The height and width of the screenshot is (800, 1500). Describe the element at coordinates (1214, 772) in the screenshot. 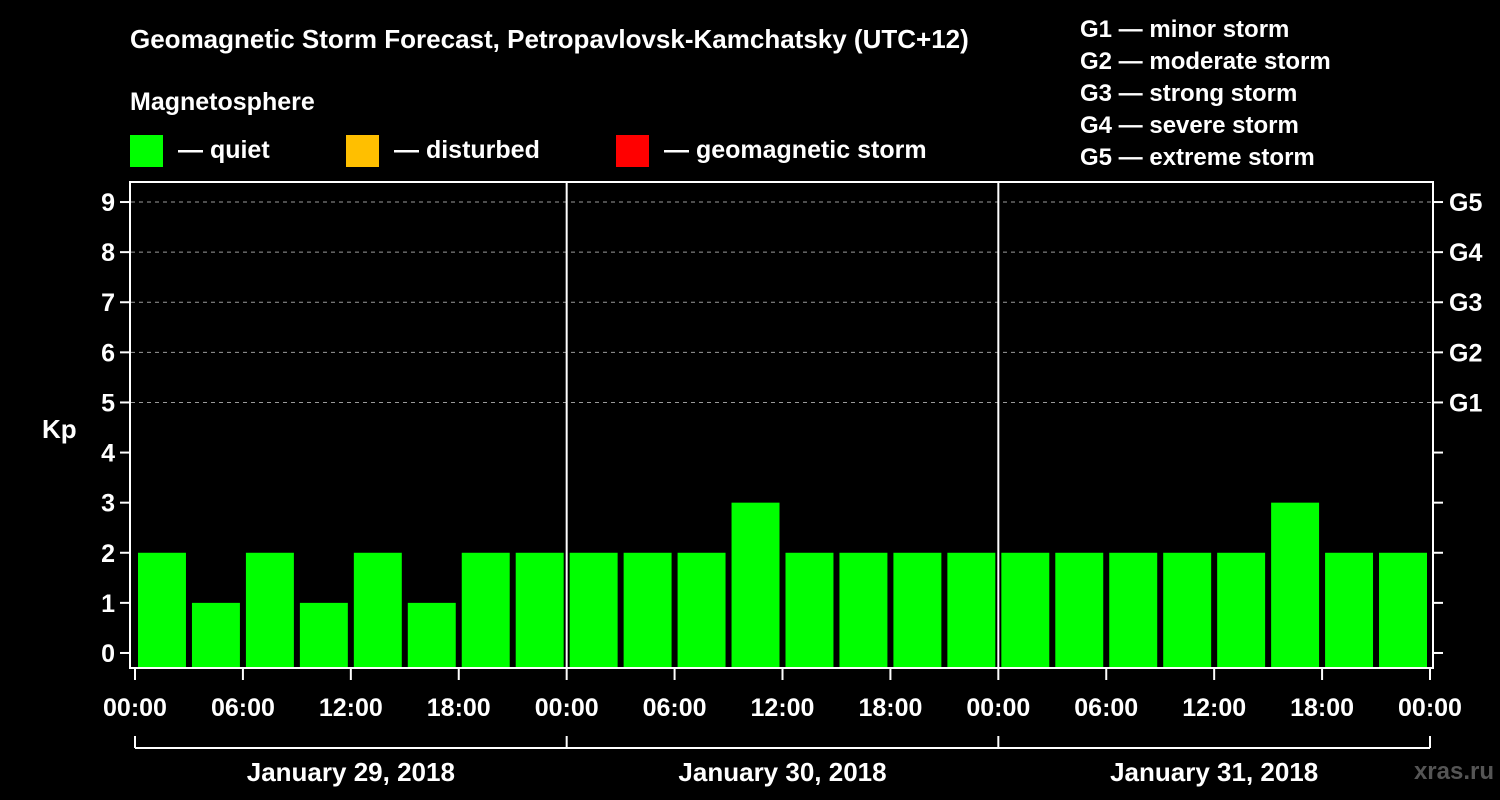

I see `day-label: January 31, 2018` at that location.